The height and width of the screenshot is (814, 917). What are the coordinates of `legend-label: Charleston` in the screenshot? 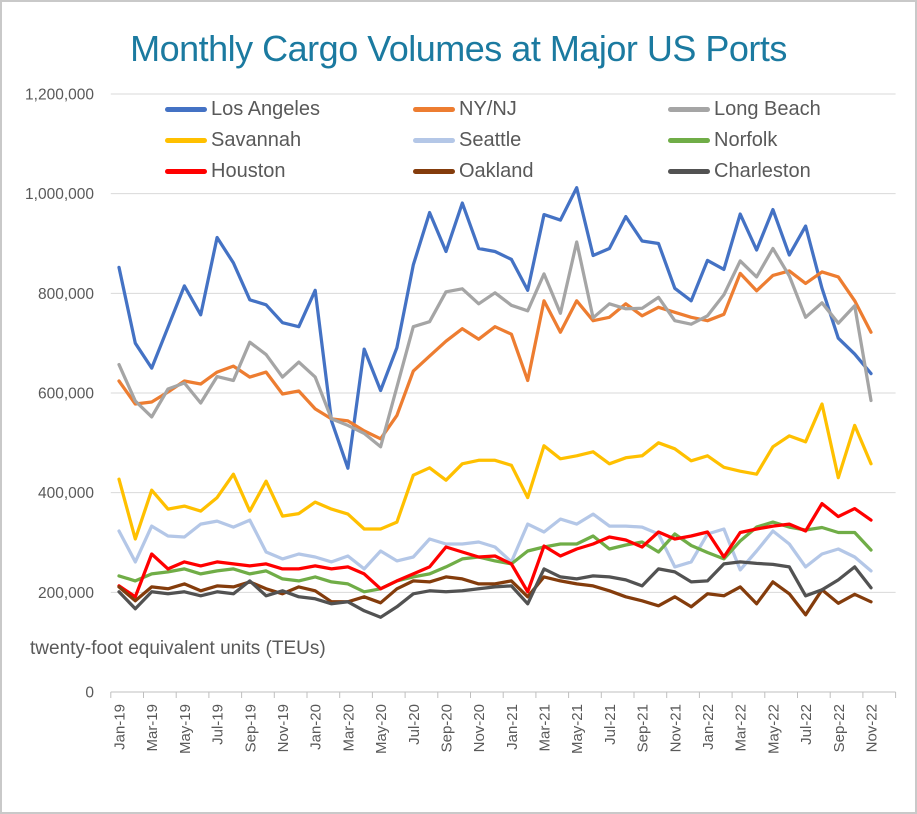 It's located at (762, 171).